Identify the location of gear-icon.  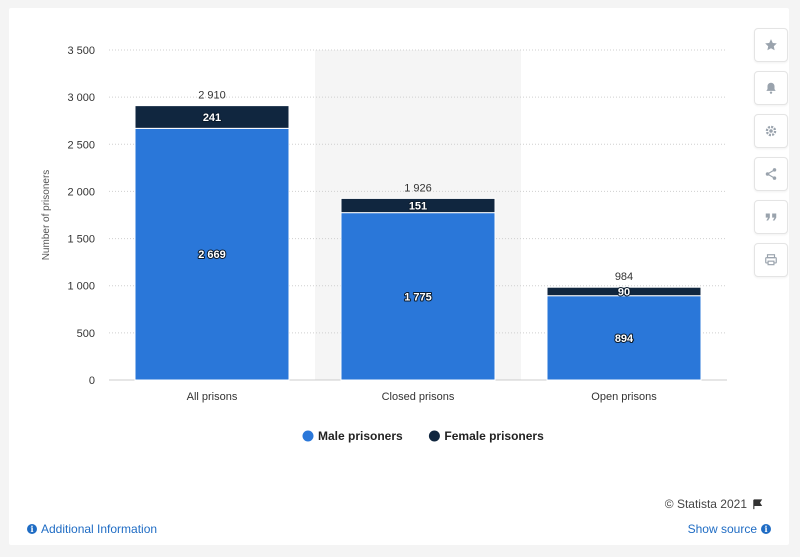
(771, 131).